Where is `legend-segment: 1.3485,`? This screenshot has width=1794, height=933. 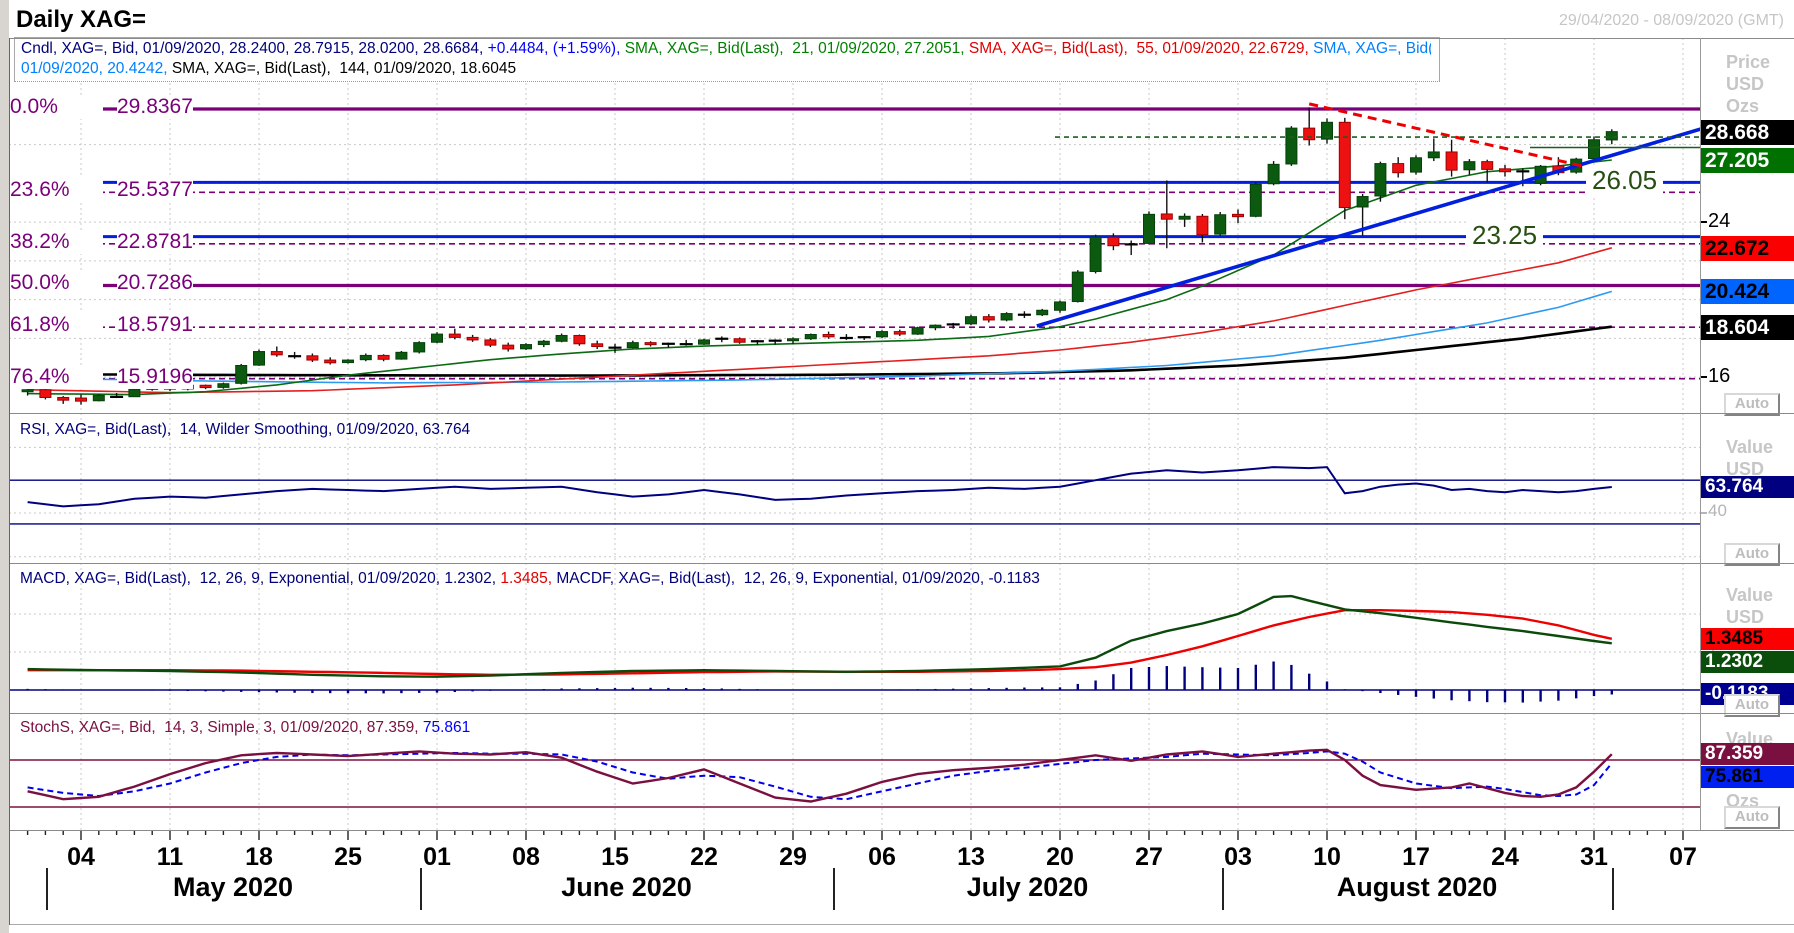
legend-segment: 1.3485, is located at coordinates (528, 578).